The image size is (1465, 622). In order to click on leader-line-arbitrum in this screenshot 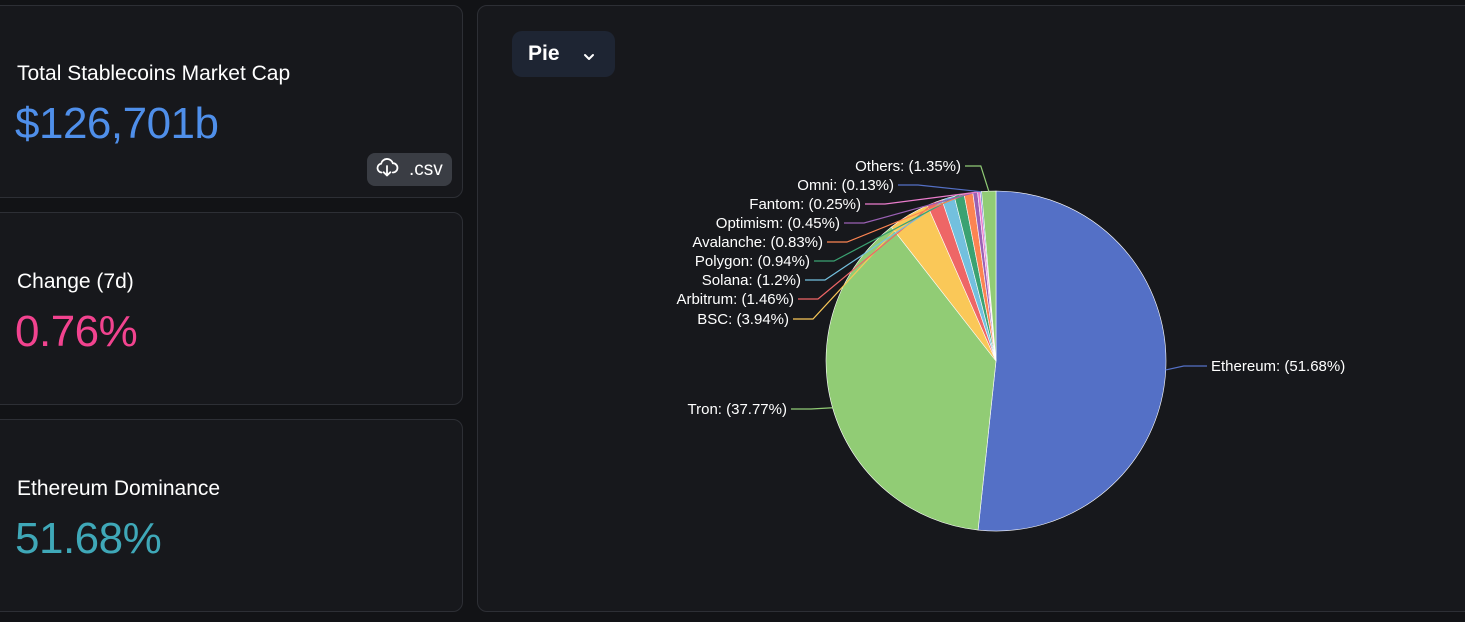, I will do `click(866, 251)`.